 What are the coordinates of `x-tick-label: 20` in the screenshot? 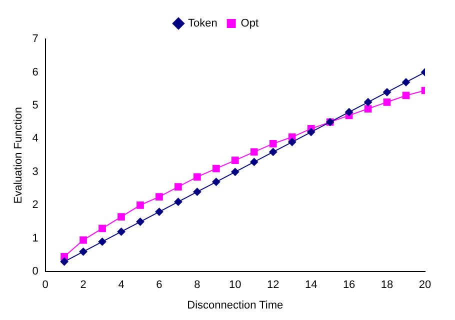 It's located at (425, 285).